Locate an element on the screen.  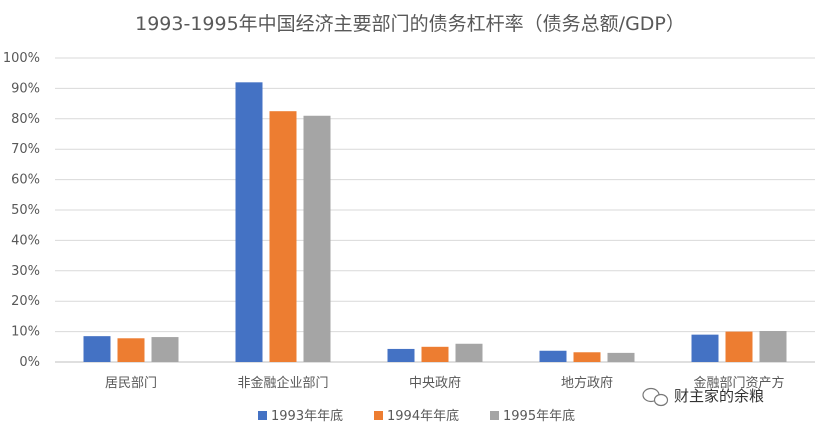
y-tick-label: 60% is located at coordinates (25, 180).